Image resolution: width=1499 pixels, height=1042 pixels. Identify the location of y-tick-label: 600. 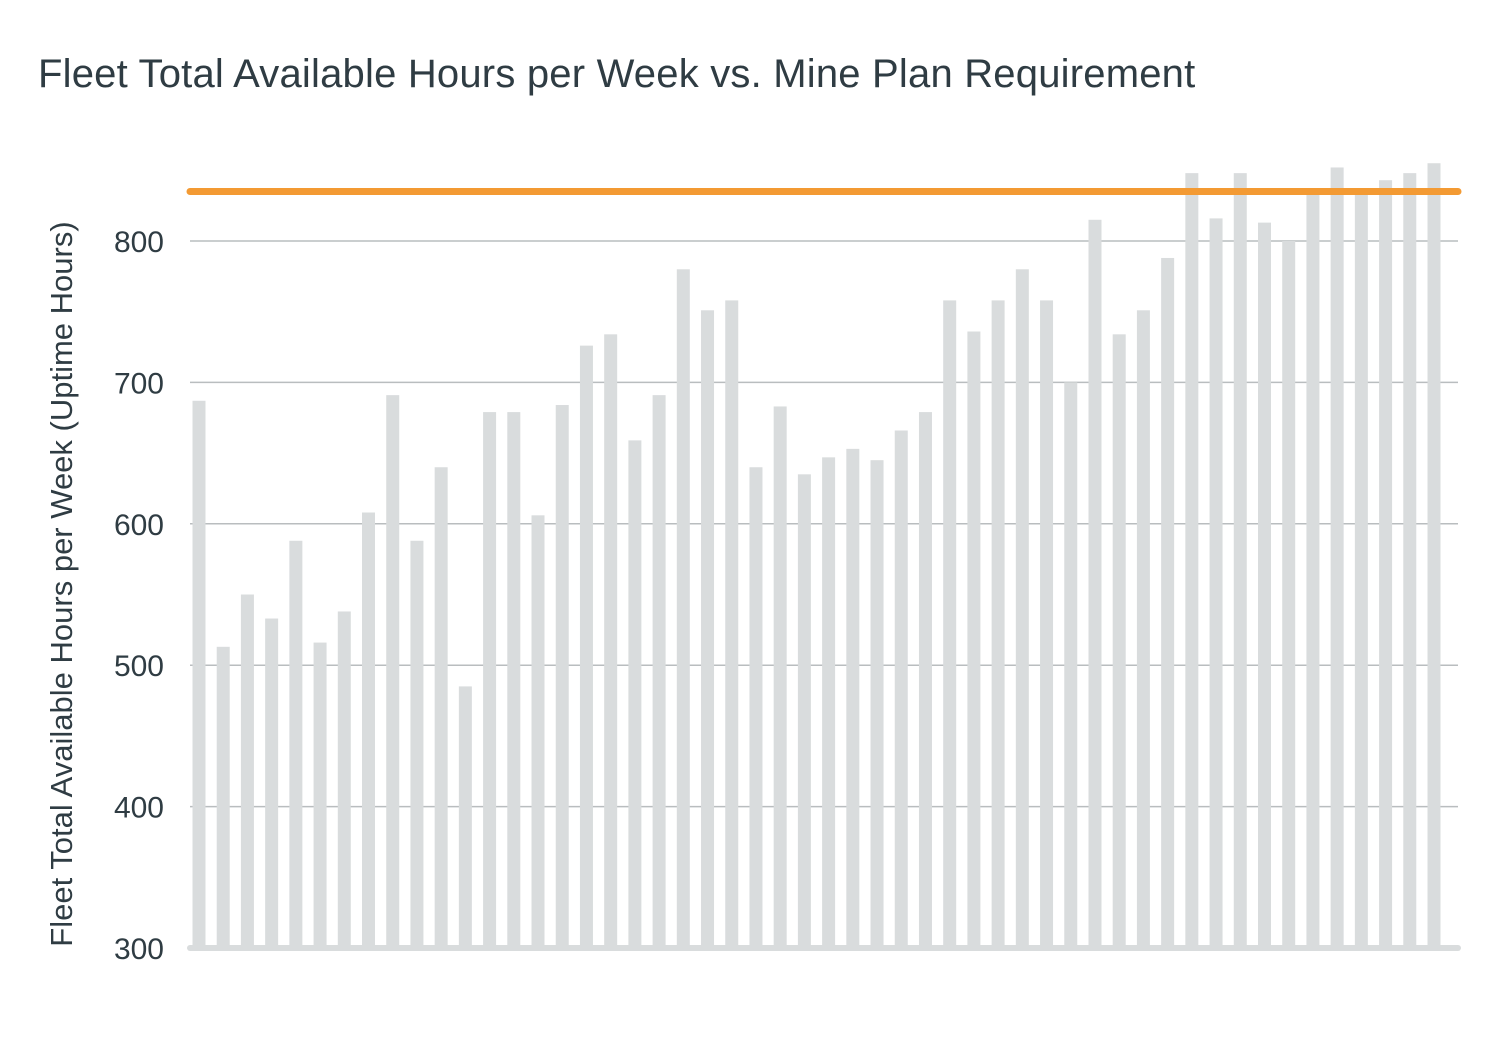
(139, 525).